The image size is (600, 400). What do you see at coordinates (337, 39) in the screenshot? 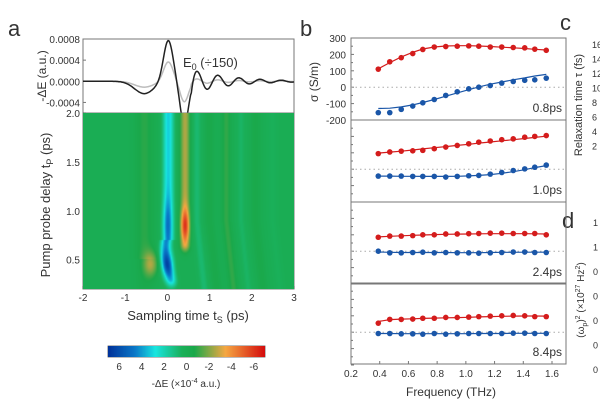
I see `ytick-label: 300` at bounding box center [337, 39].